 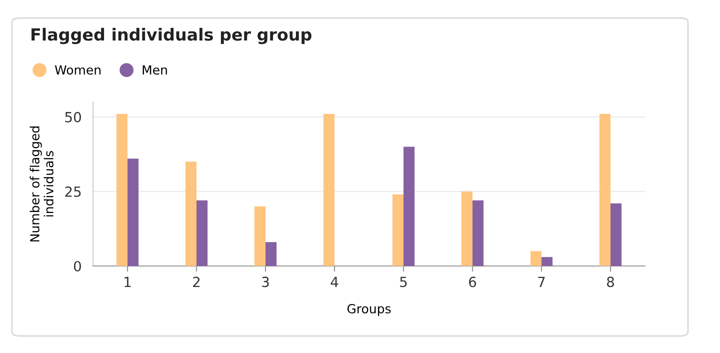 What do you see at coordinates (541, 281) in the screenshot?
I see `x-tick-label: 7` at bounding box center [541, 281].